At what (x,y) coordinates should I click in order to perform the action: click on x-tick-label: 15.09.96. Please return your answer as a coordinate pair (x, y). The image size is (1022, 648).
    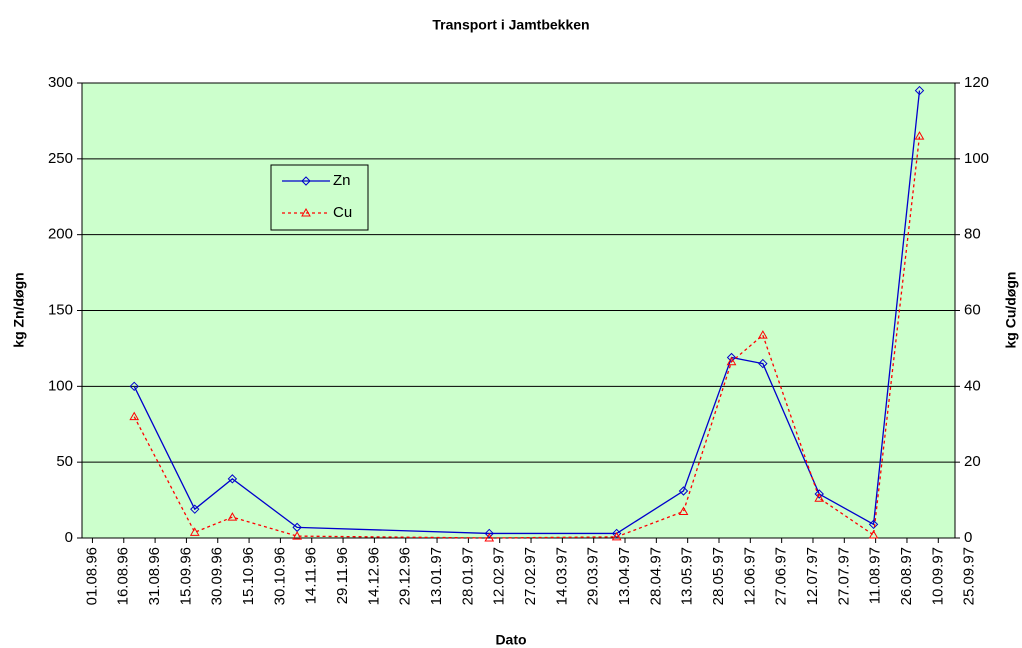
    Looking at the image, I should click on (185, 576).